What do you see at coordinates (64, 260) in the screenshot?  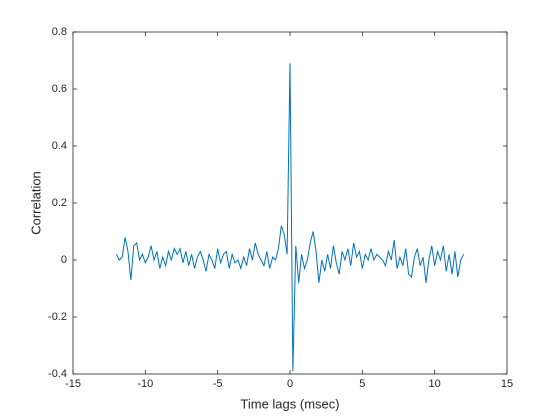 I see `y-tick-label: 0` at bounding box center [64, 260].